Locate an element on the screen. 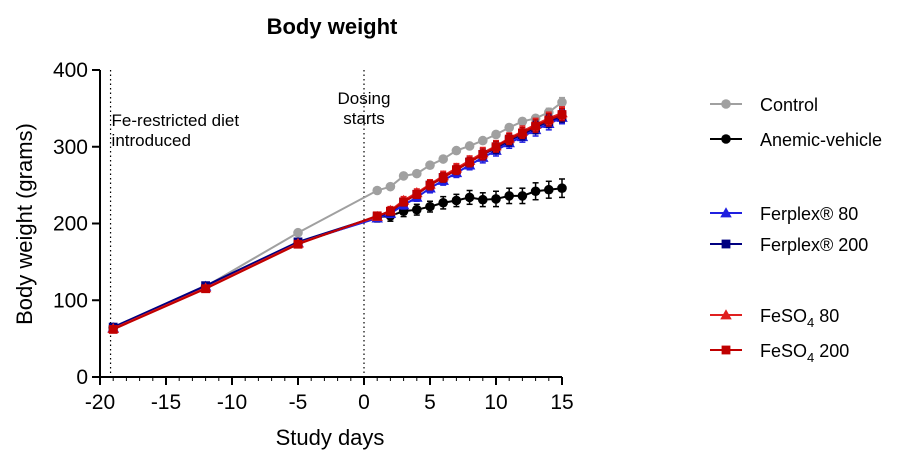 This screenshot has height=450, width=905. x-tick-label: 0 is located at coordinates (364, 402).